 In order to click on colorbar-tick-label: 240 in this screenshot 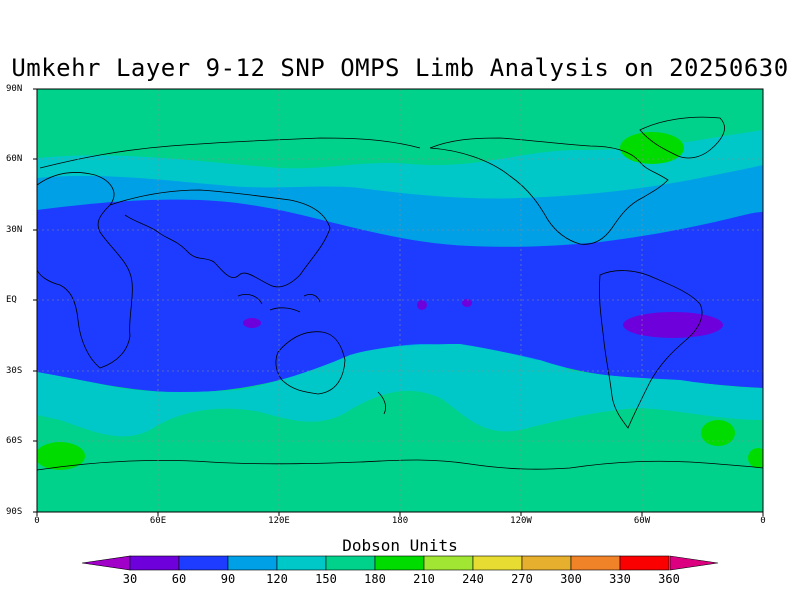, I will do `click(473, 579)`.